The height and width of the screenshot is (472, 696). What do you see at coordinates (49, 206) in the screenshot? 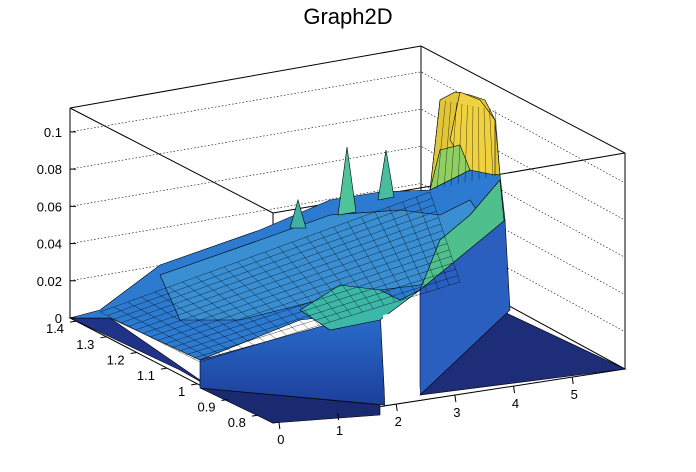
I see `z-tick-label: 0.06` at bounding box center [49, 206].